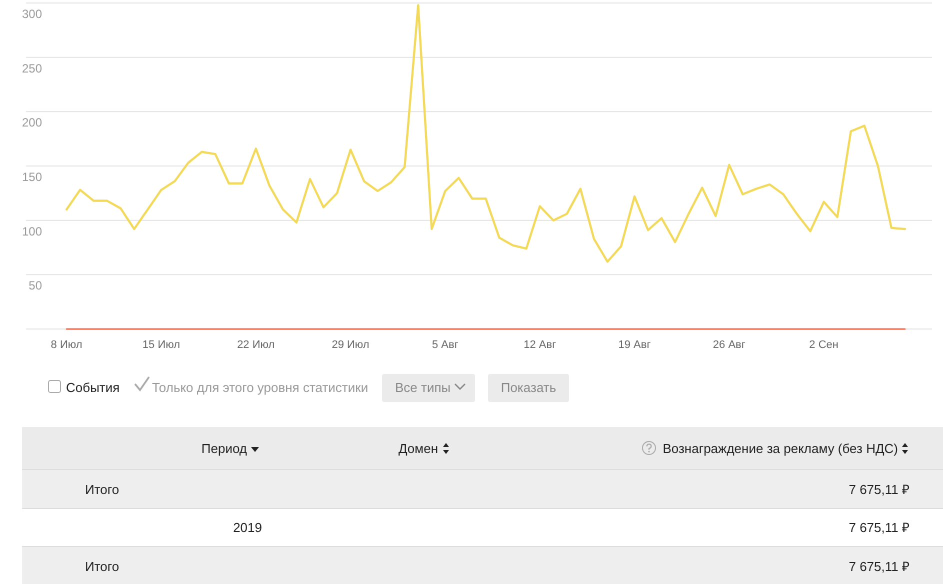 This screenshot has width=943, height=584. I want to click on text: 2019, so click(247, 527).